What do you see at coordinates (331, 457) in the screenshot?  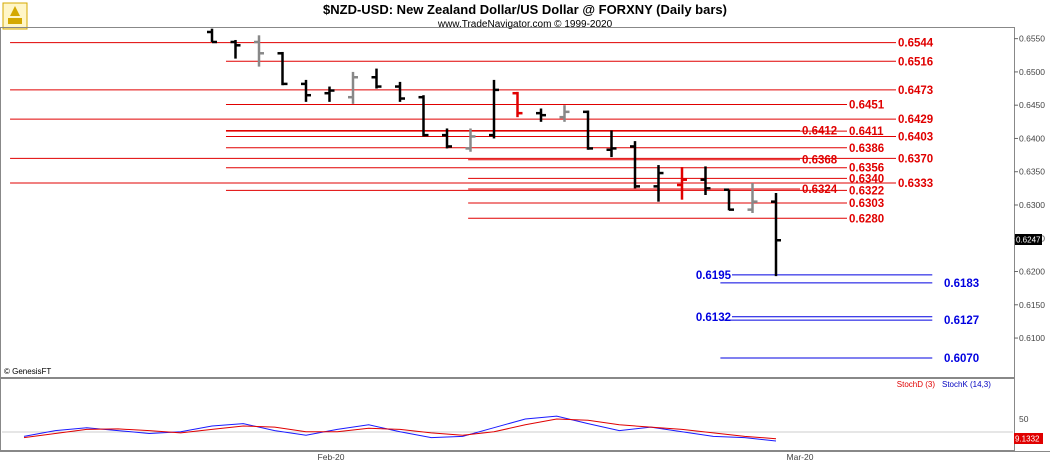 I see `x-tick-feb: Feb-20` at bounding box center [331, 457].